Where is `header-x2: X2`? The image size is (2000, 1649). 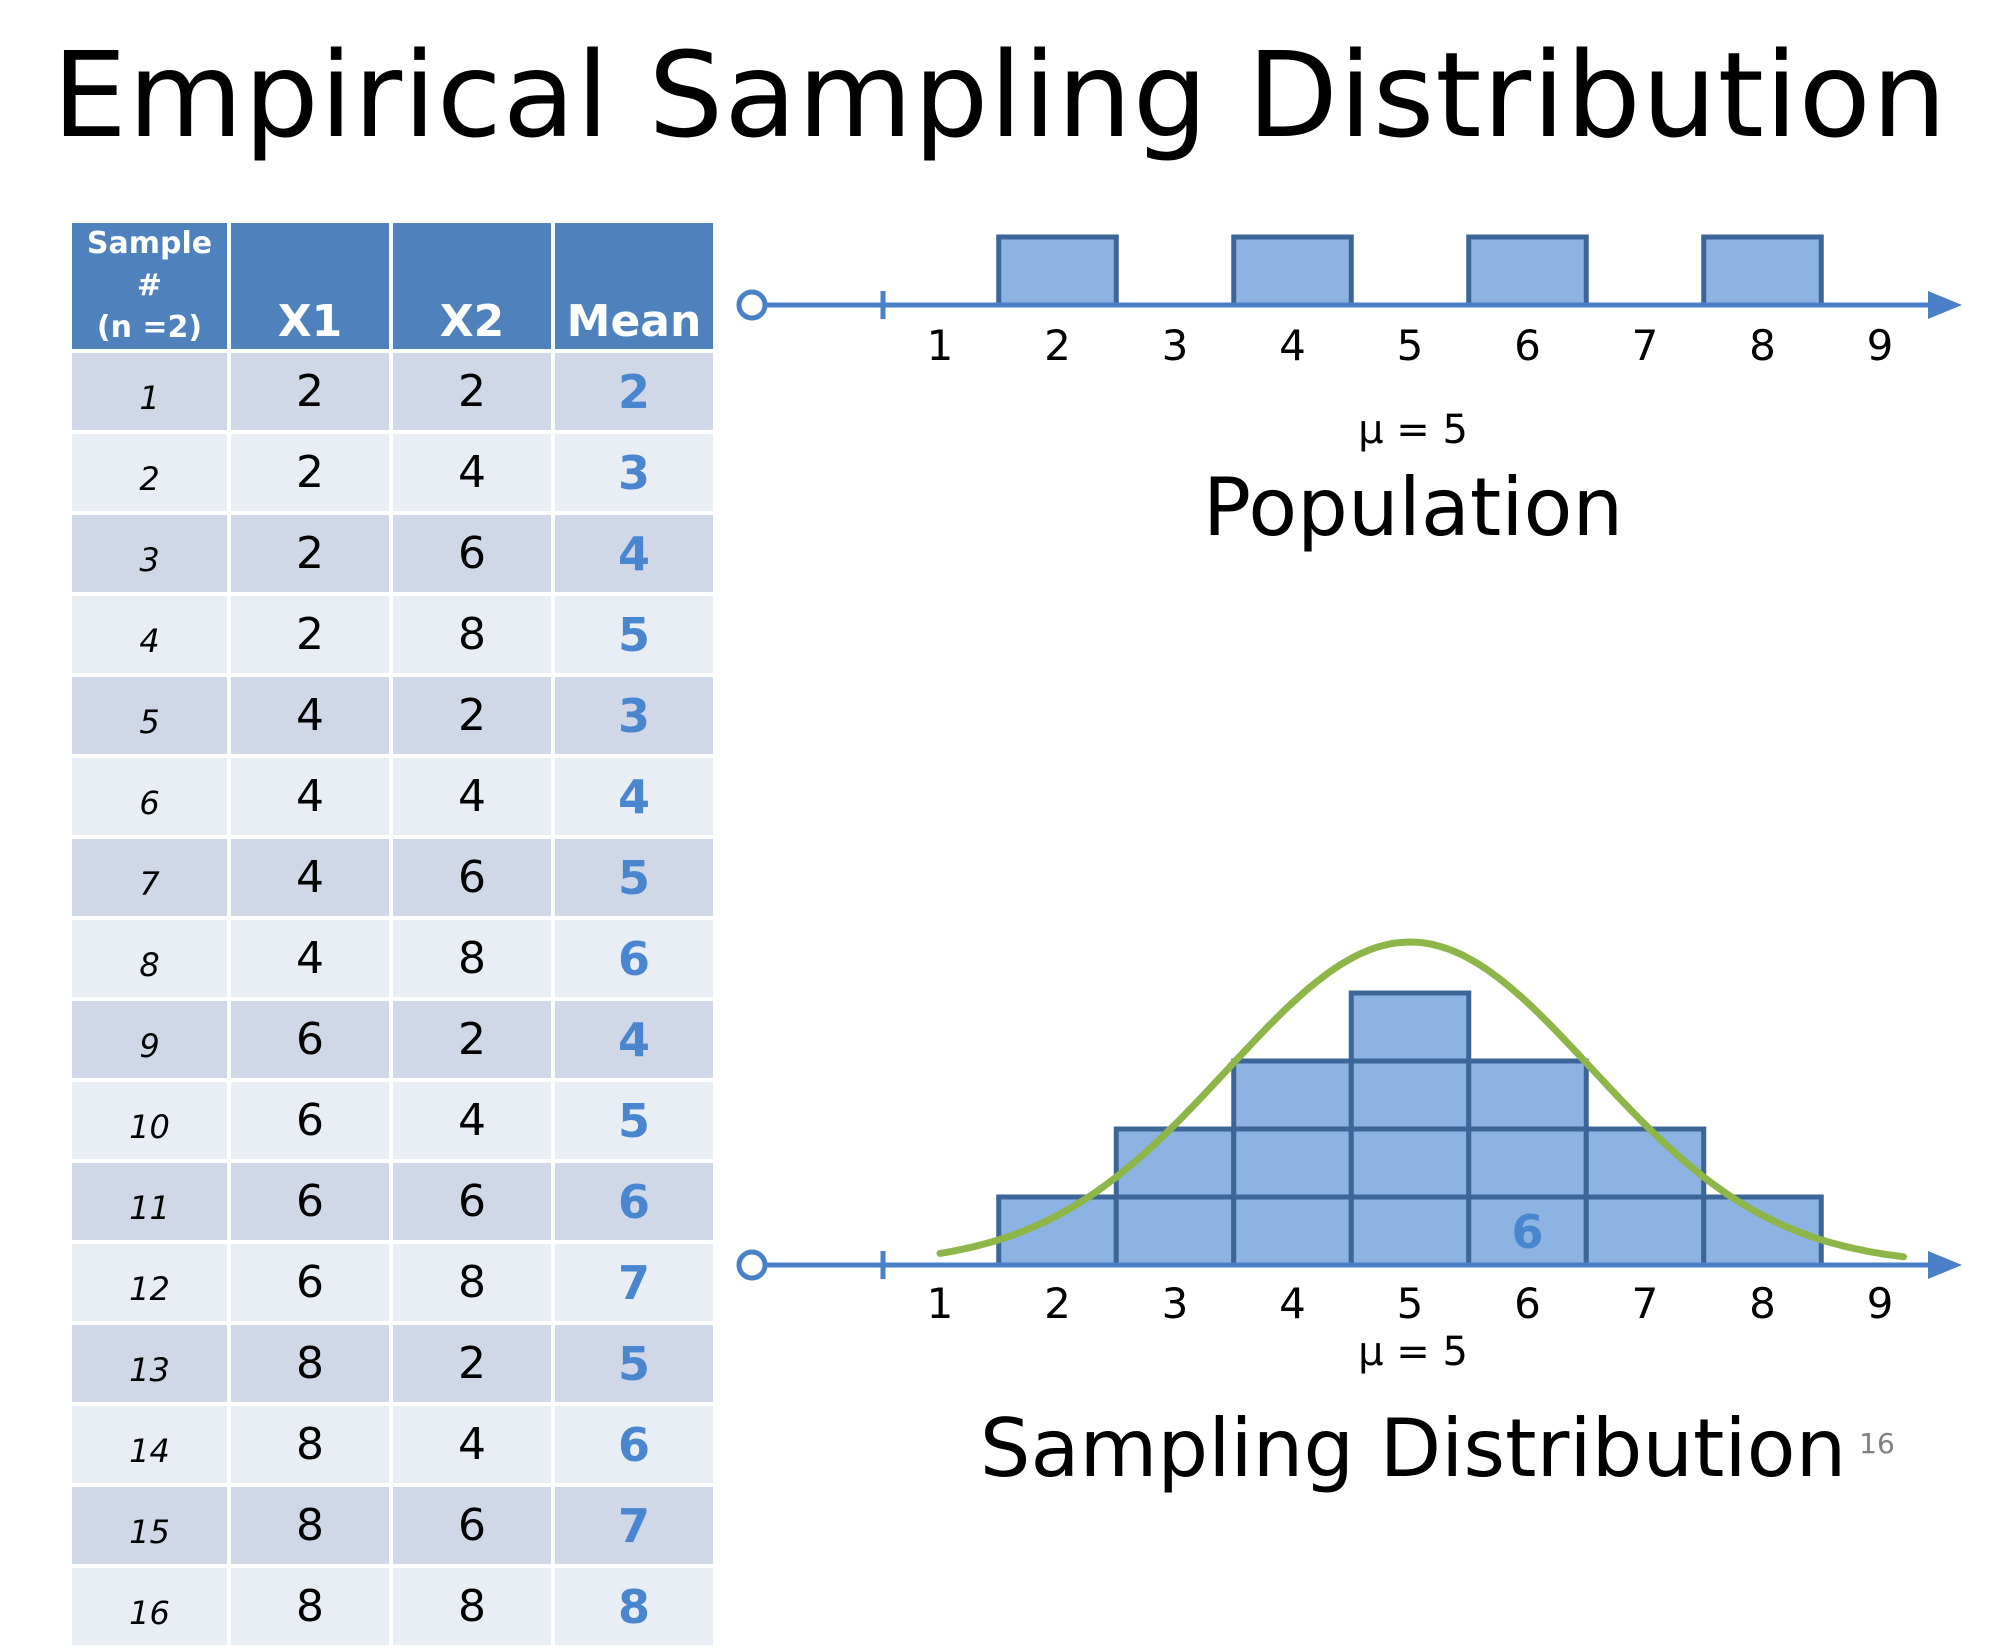 header-x2: X2 is located at coordinates (472, 286).